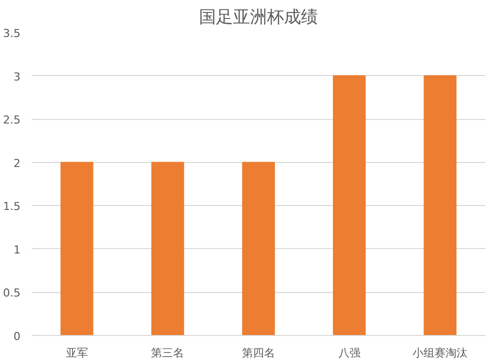  What do you see at coordinates (17, 77) in the screenshot?
I see `y-tick-label: 3` at bounding box center [17, 77].